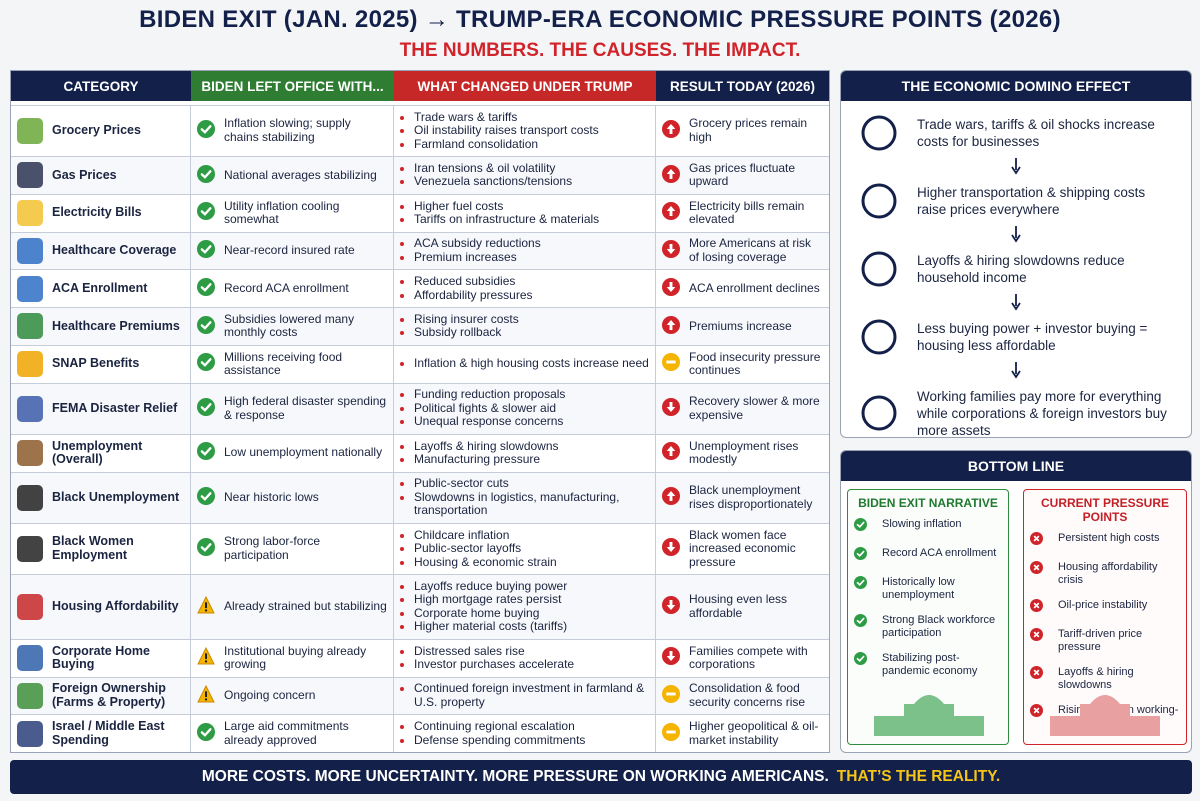 The height and width of the screenshot is (801, 1200). Describe the element at coordinates (292, 175) in the screenshot. I see `biden-cell: National averages stabilizing` at that location.